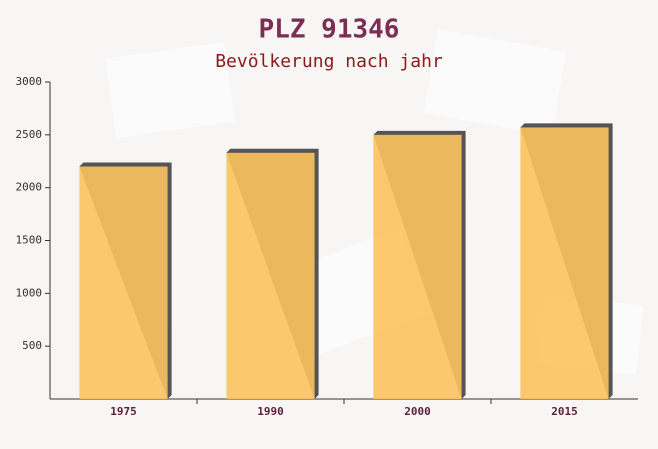 This screenshot has width=658, height=449. What do you see at coordinates (29, 187) in the screenshot?
I see `y-tick-label: 2000` at bounding box center [29, 187].